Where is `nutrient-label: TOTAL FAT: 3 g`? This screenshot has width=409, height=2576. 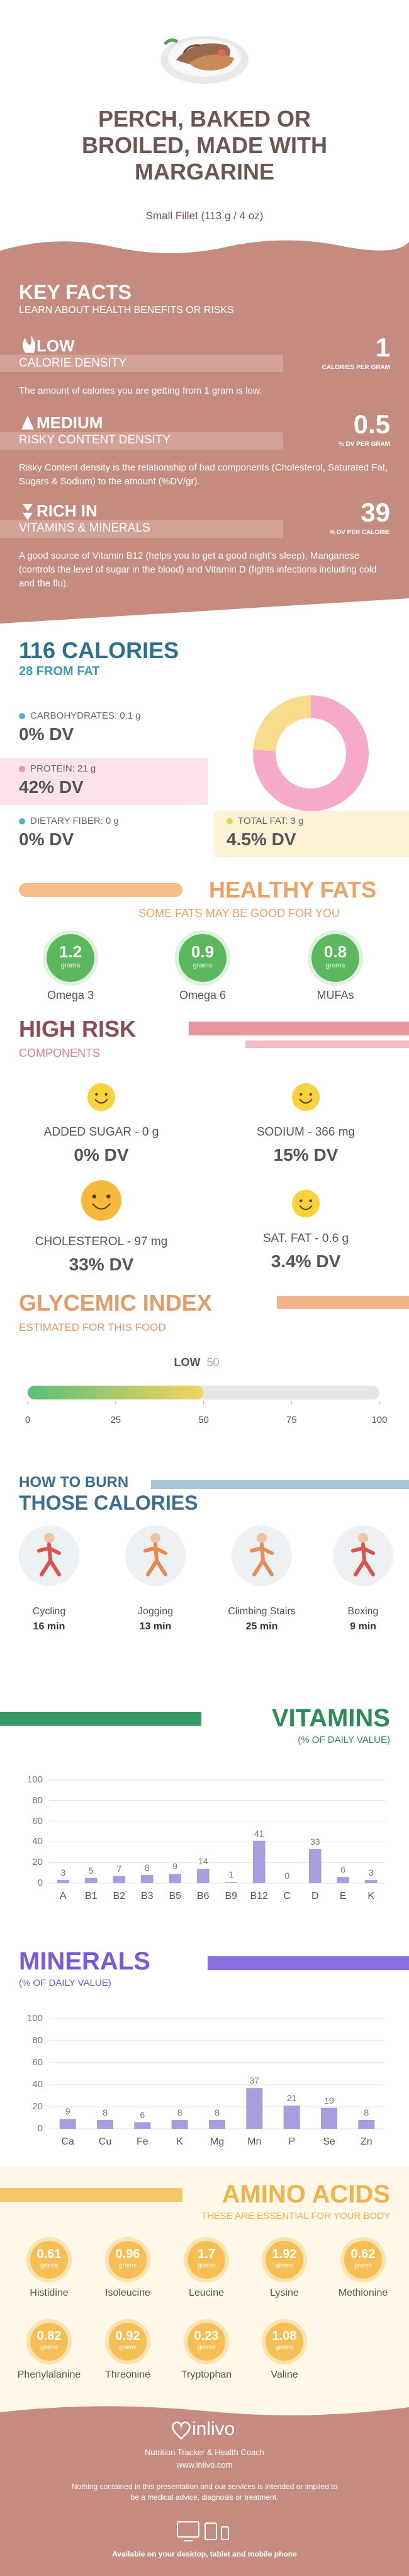
nutrient-label: TOTAL FAT: 3 g is located at coordinates (271, 821).